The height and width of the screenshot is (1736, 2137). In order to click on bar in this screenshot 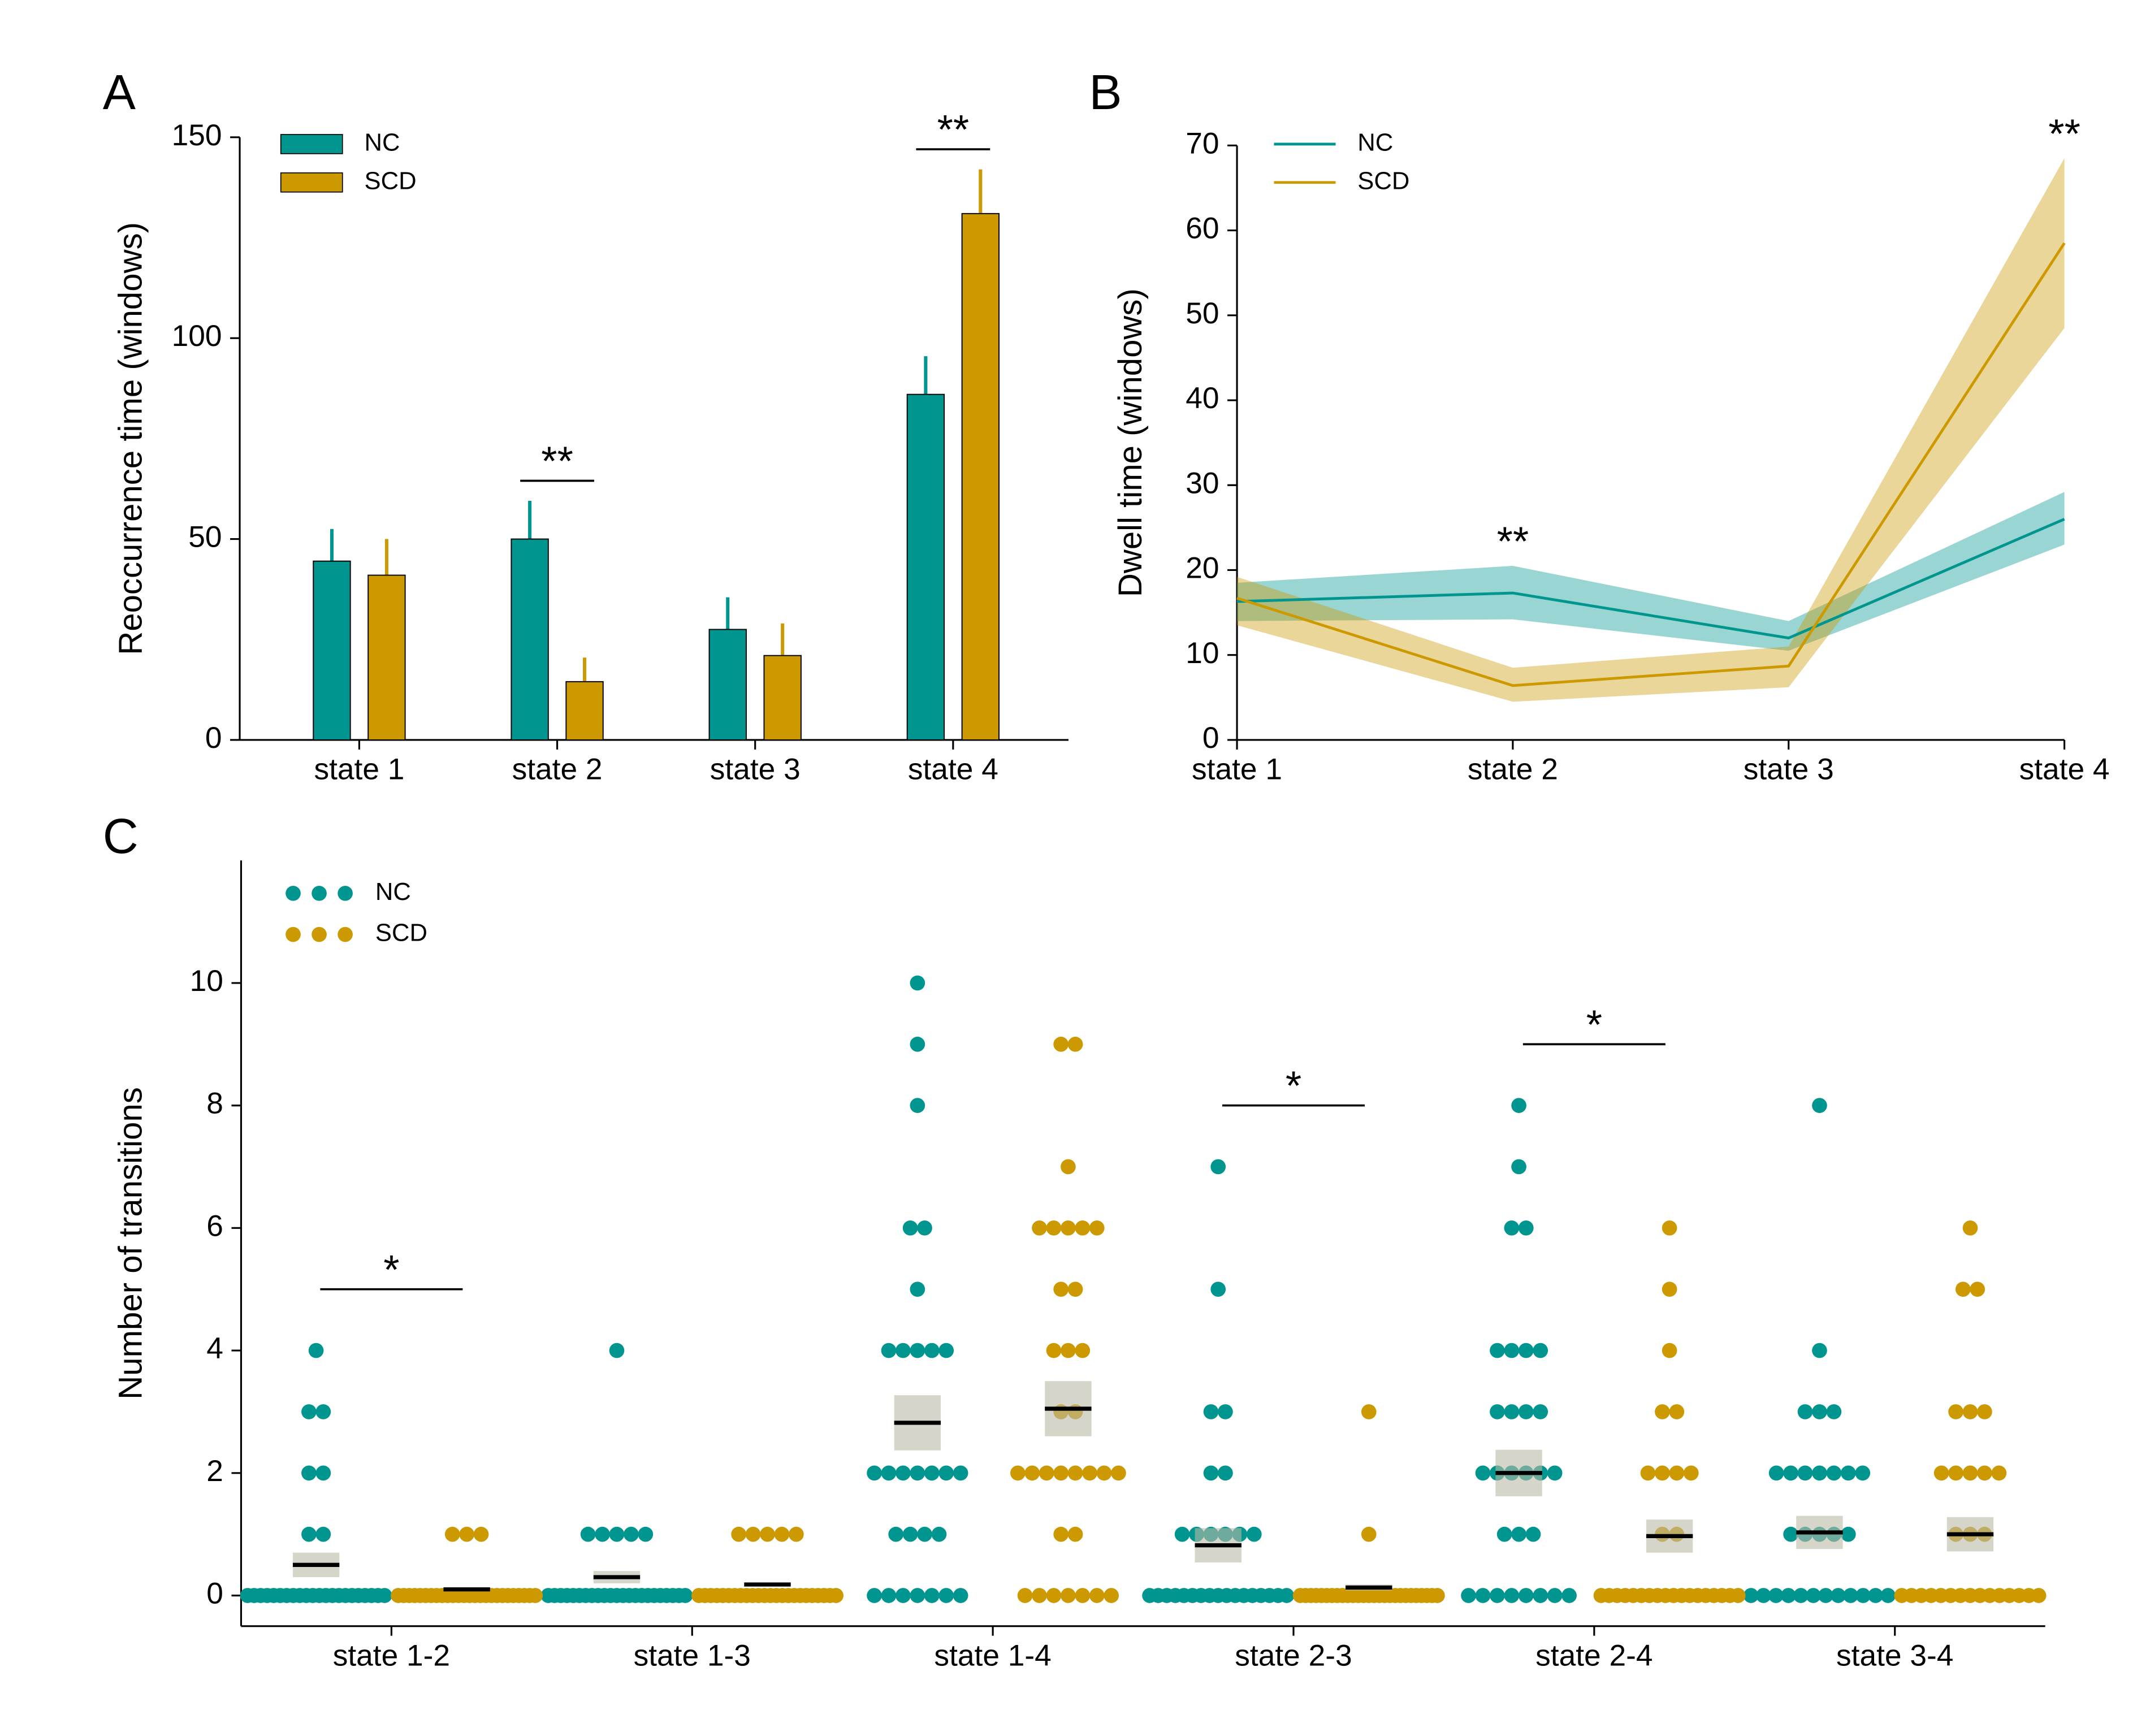, I will do `click(782, 698)`.